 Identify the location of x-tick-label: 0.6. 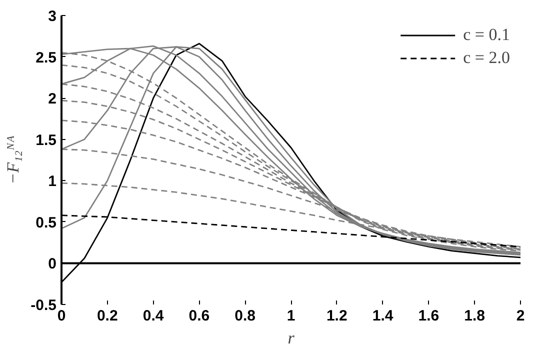
(199, 316).